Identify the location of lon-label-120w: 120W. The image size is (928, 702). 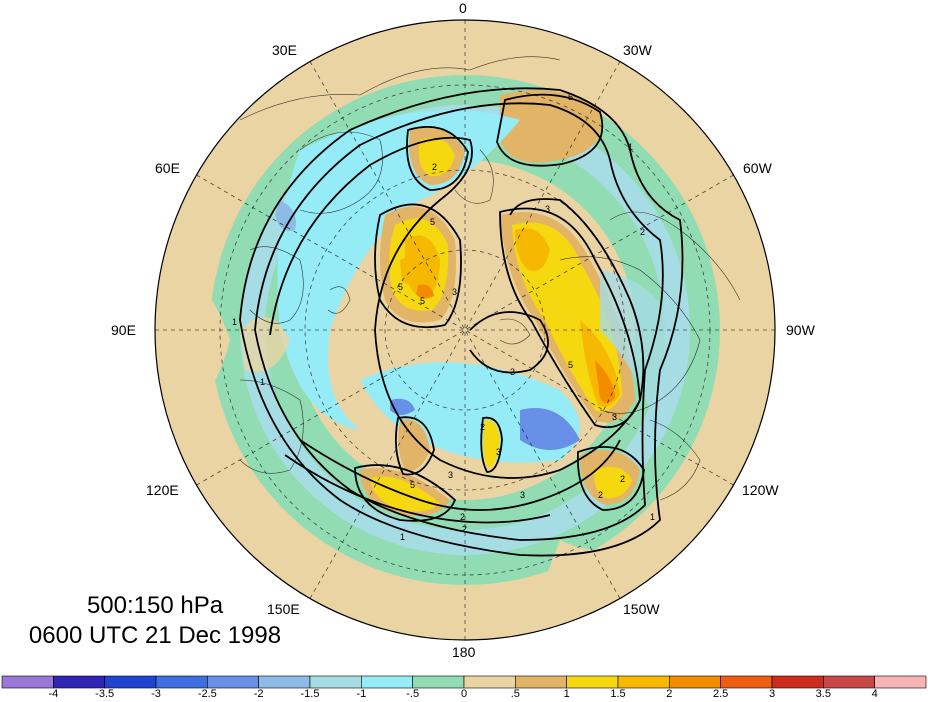
(760, 490).